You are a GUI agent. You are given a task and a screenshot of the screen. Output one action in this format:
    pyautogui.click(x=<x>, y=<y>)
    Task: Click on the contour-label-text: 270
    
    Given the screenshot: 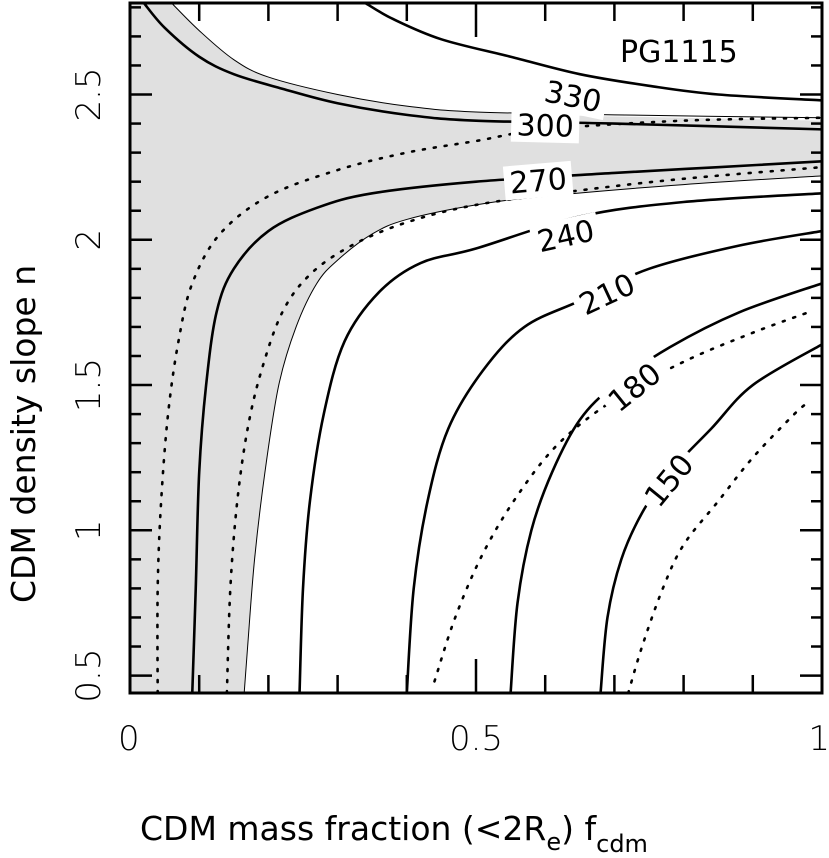 What is the action you would take?
    pyautogui.click(x=538, y=182)
    